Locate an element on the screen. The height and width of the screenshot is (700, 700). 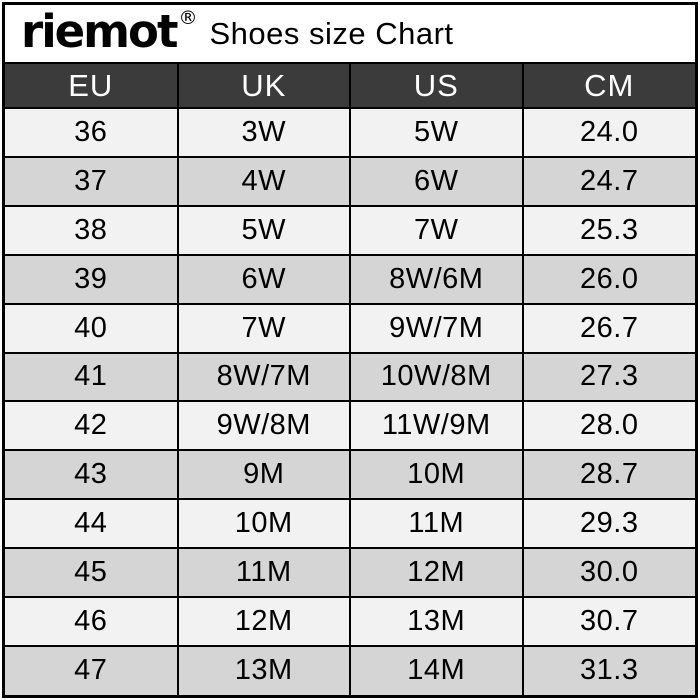
table-row: 45 11M 12M 30.0 is located at coordinates (350, 573).